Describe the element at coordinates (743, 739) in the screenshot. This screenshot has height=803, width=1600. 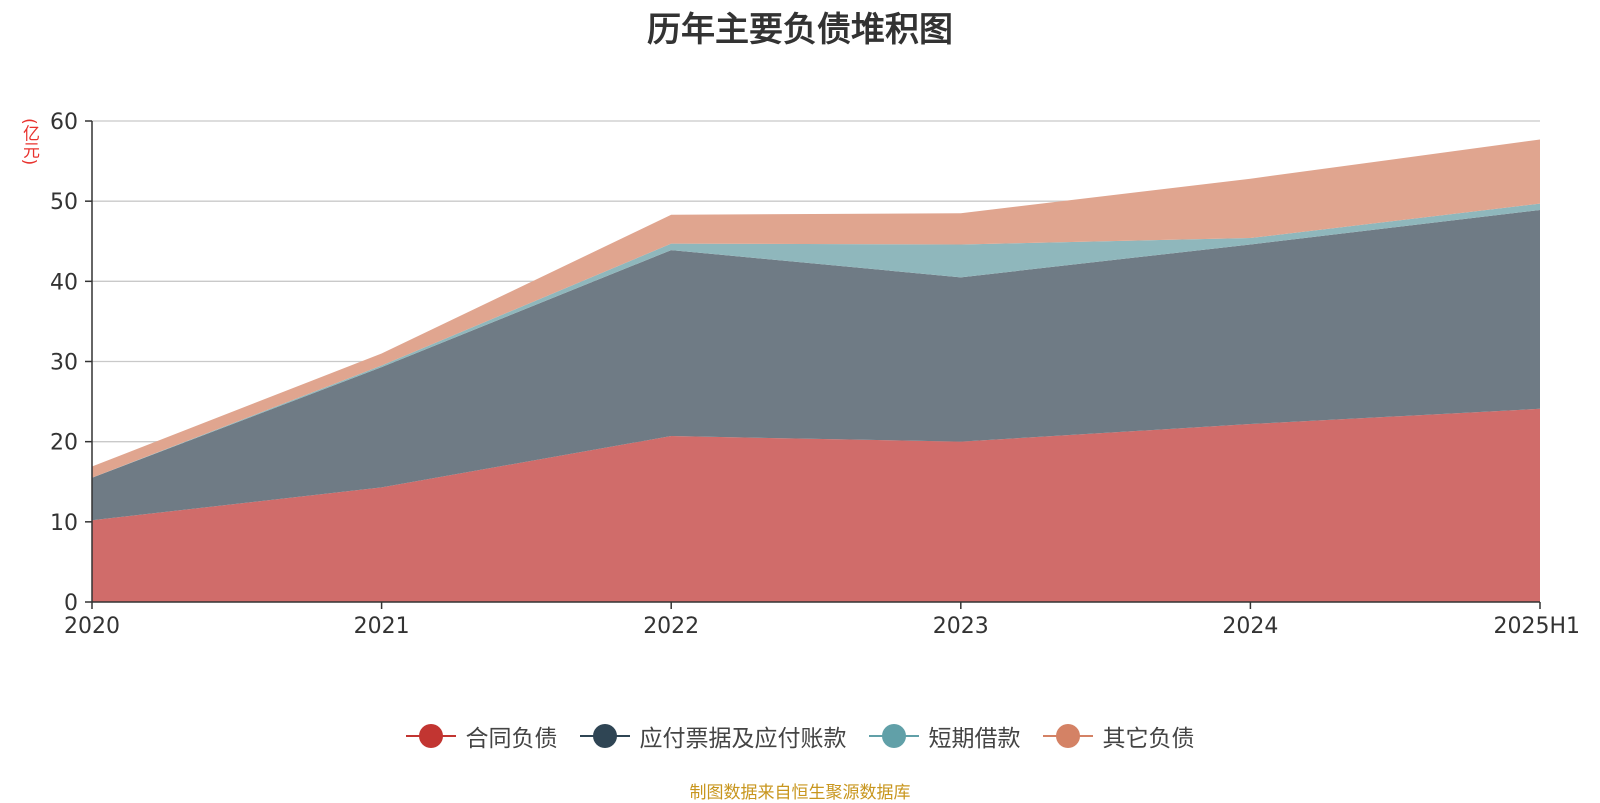
I see `legend-label-1: 应付票据及应付账款` at that location.